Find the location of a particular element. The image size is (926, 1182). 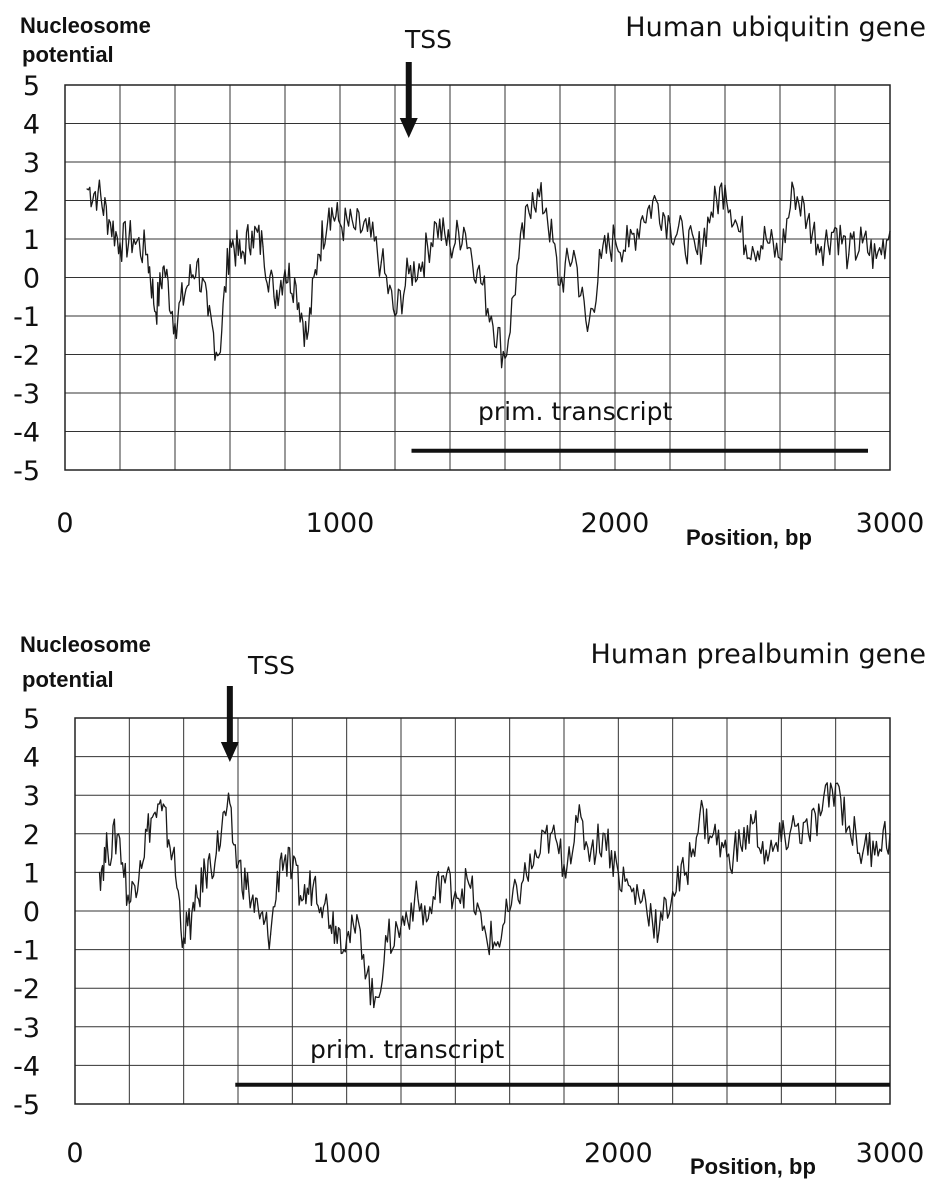

y-tick-label: 3 is located at coordinates (31, 796).